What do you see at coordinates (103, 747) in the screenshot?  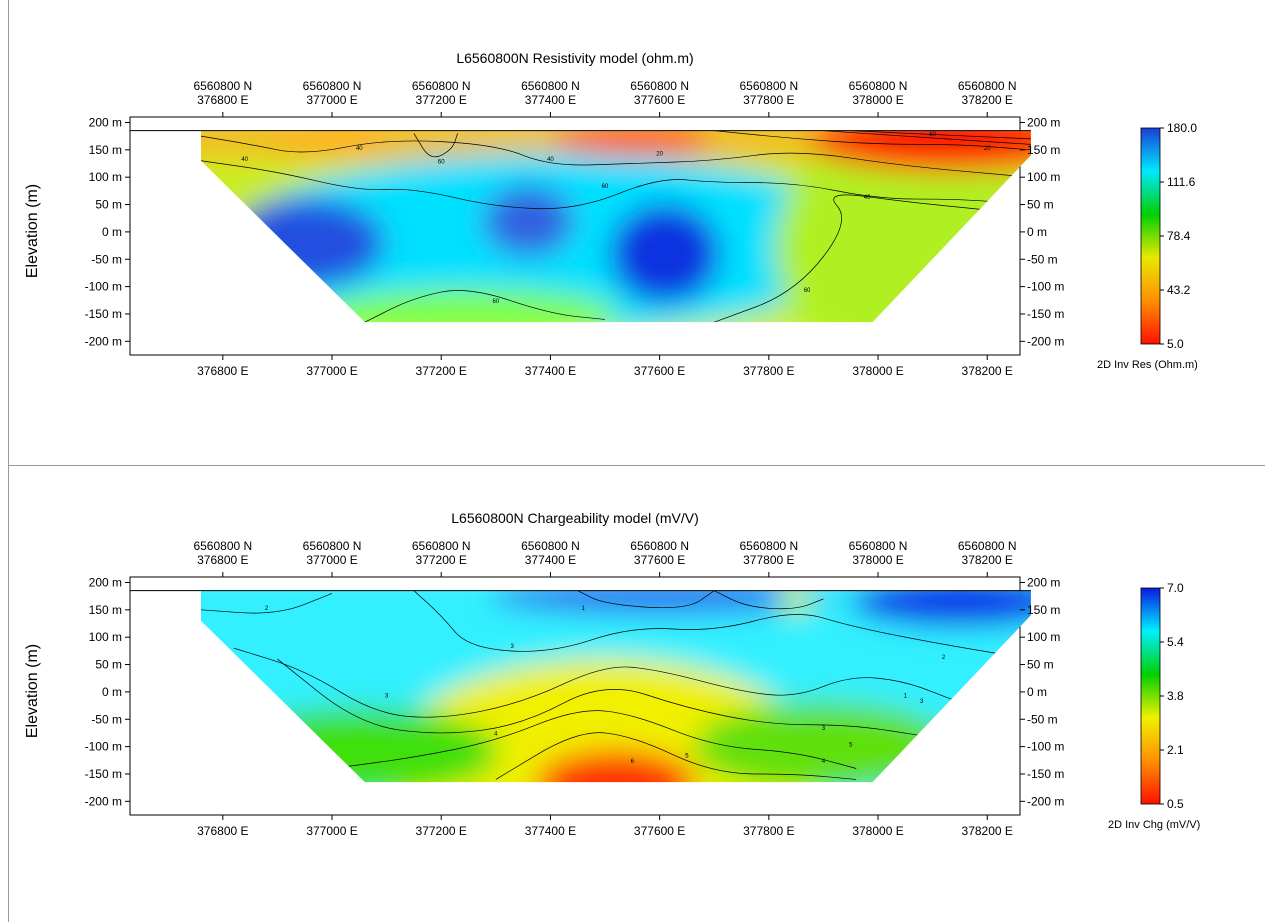 I see `y-tick-label: -100 m` at bounding box center [103, 747].